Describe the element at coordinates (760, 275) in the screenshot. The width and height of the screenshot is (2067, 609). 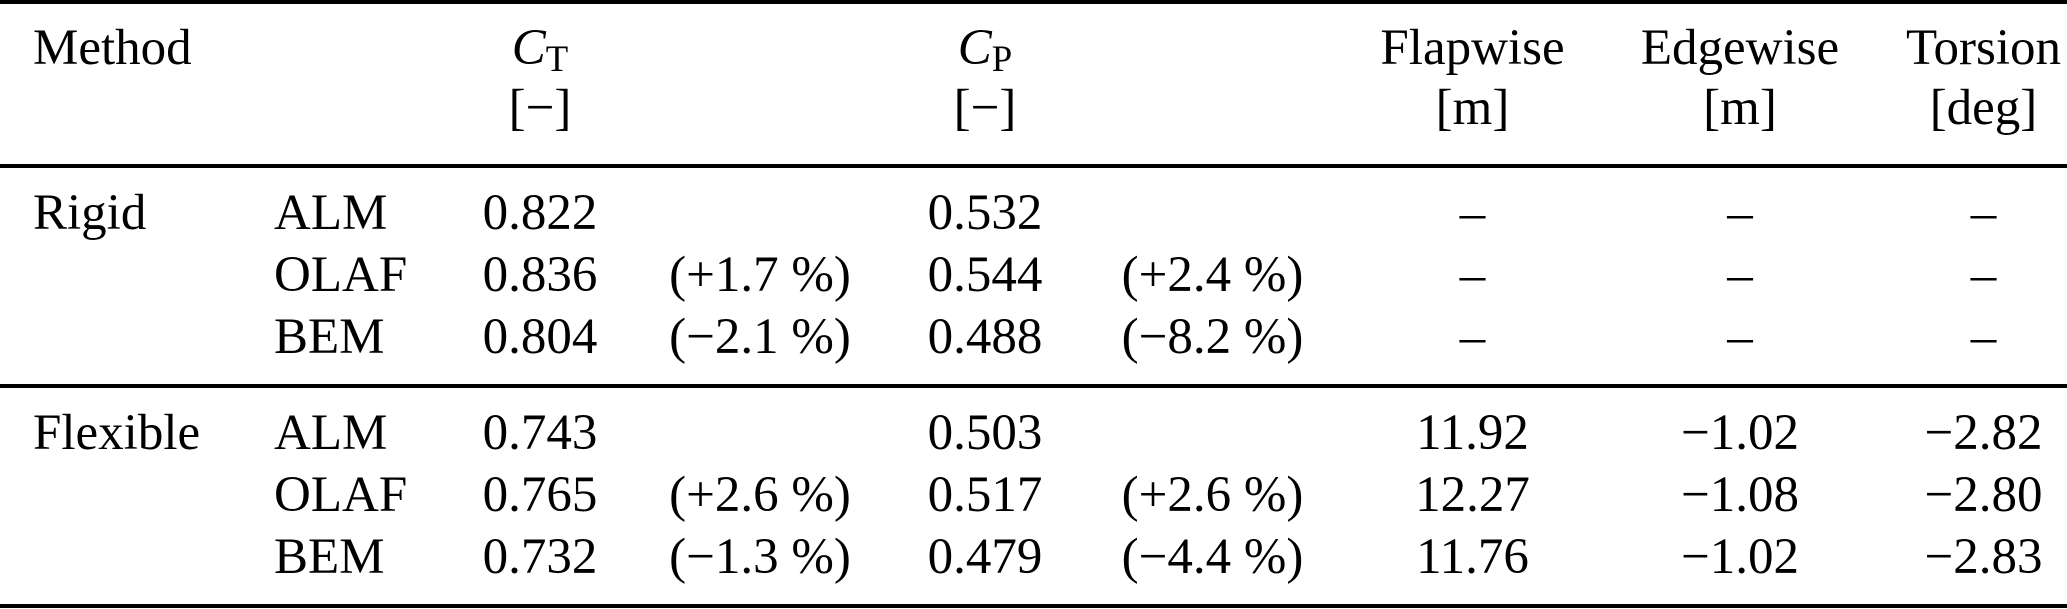
I see `cell-ct-delta: (+1.7 %)` at that location.